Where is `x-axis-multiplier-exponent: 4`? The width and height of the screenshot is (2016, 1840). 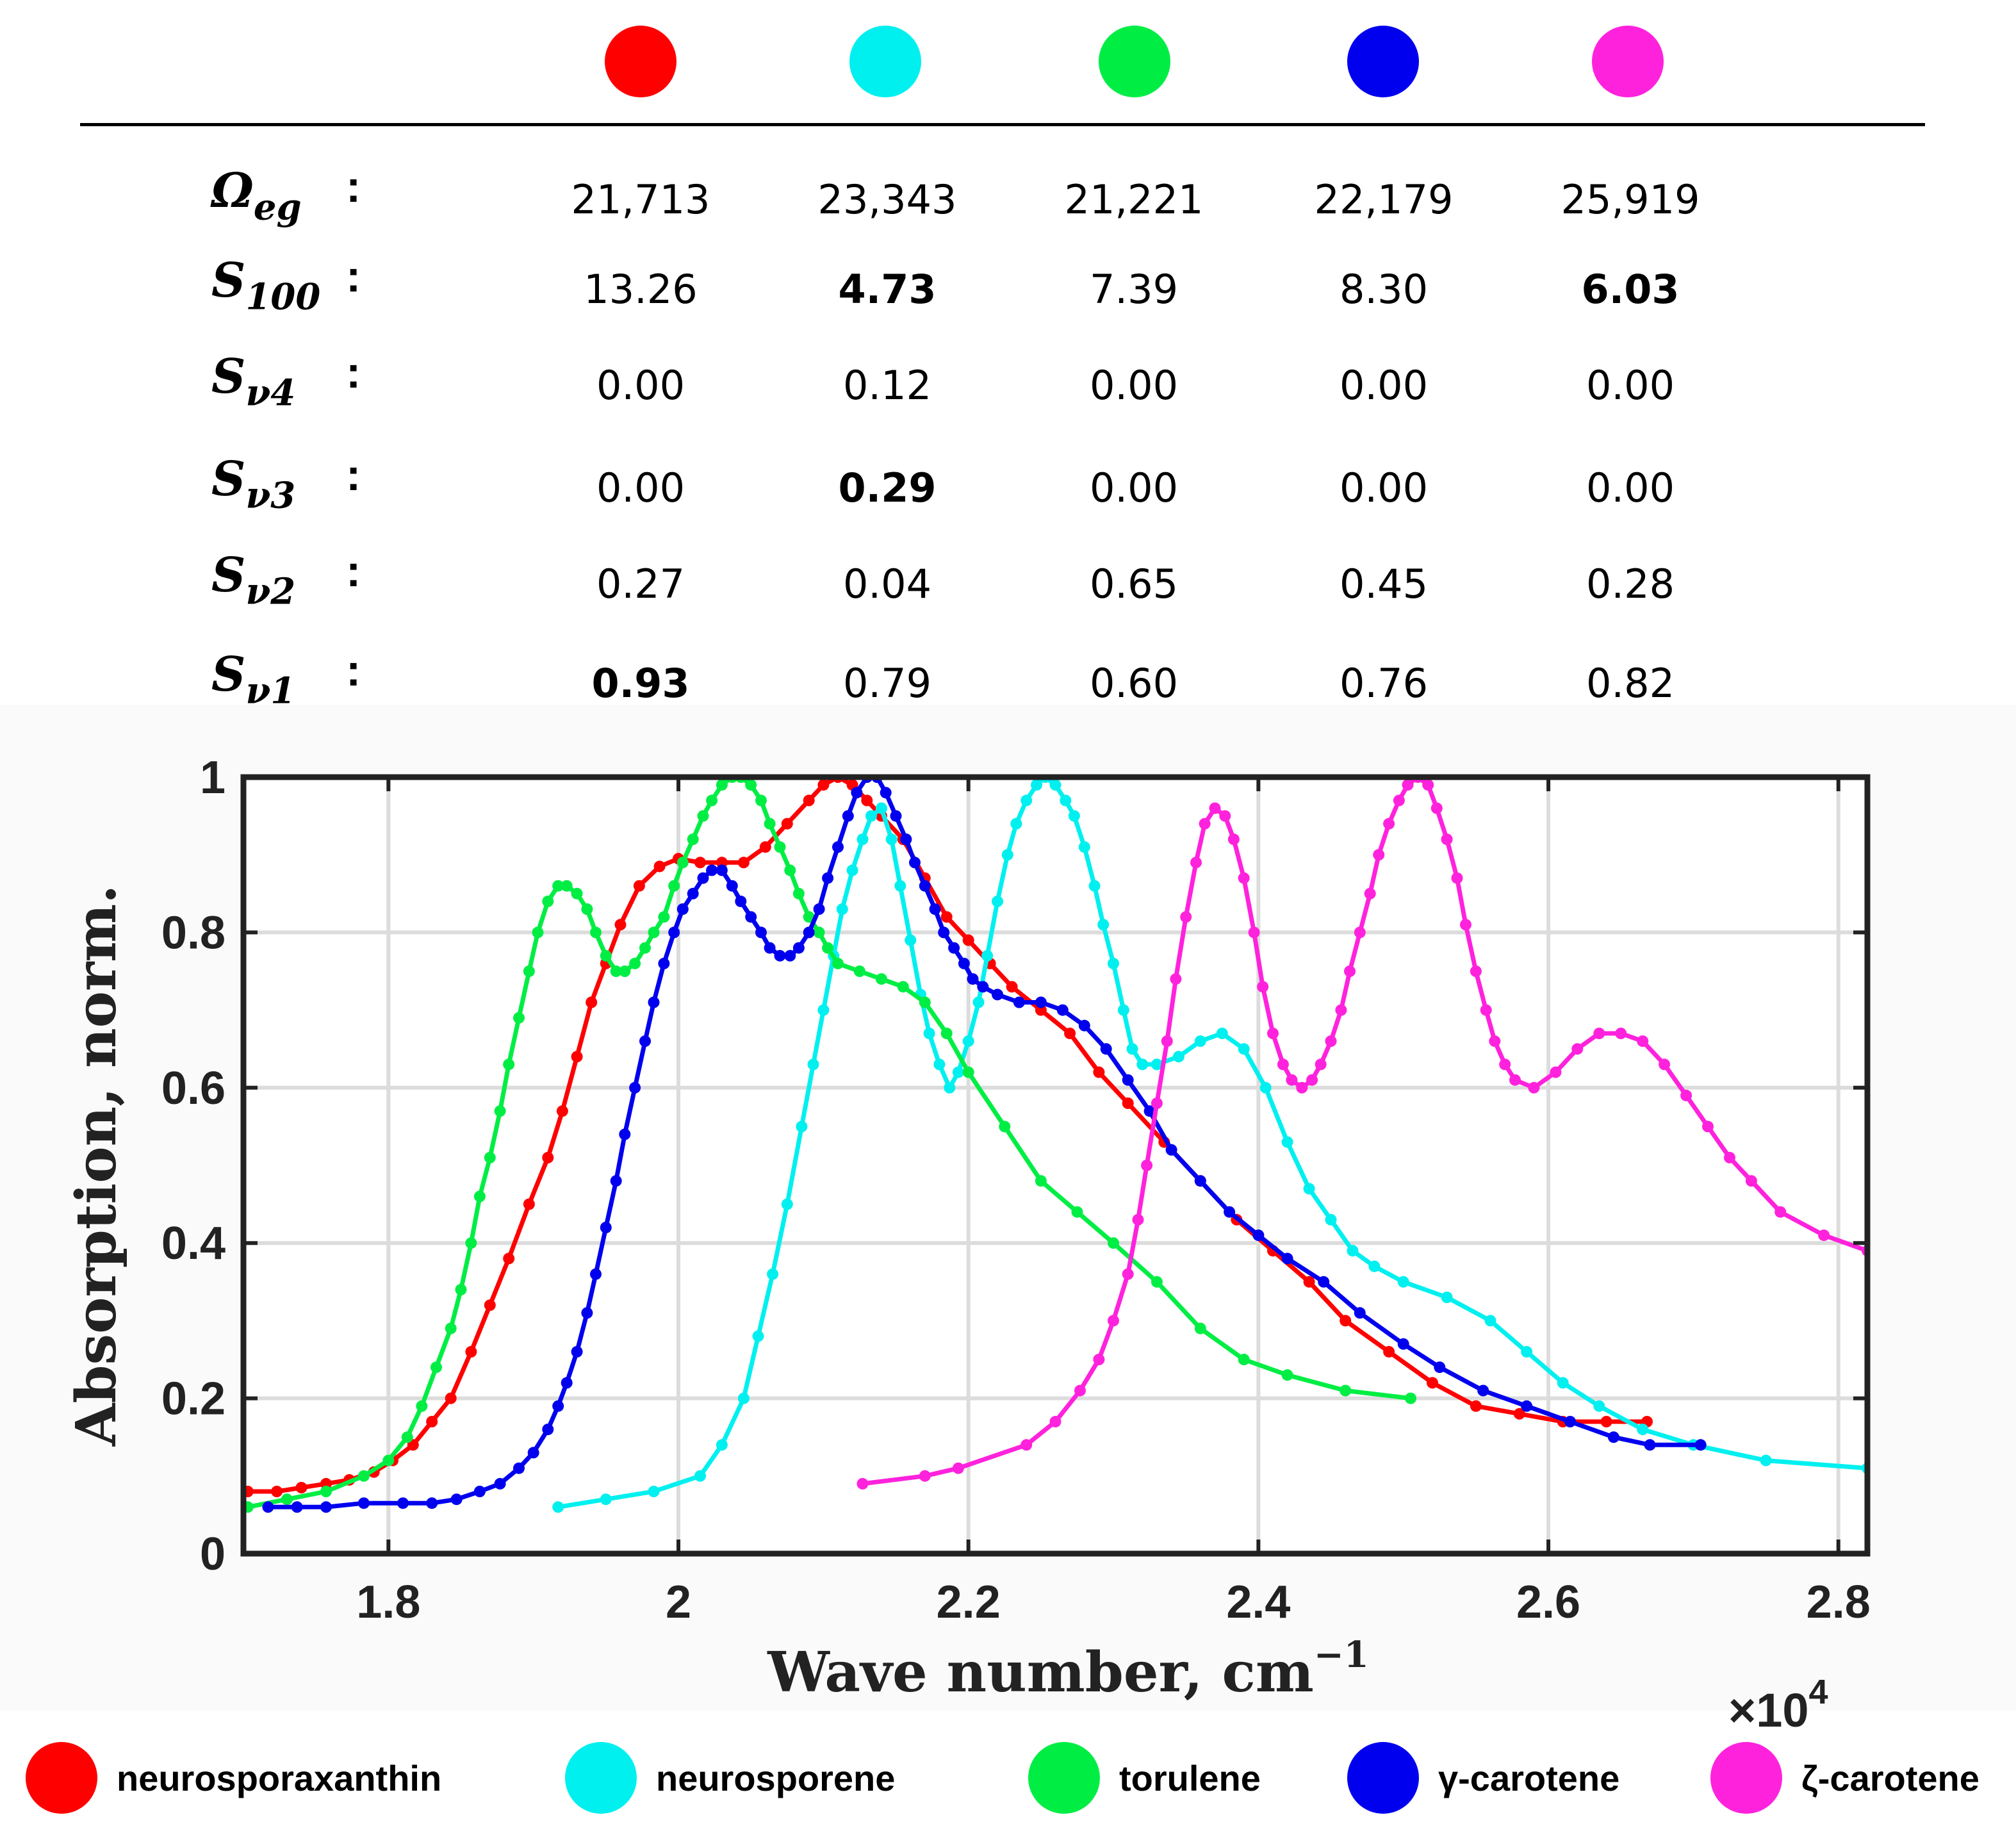 x-axis-multiplier-exponent: 4 is located at coordinates (1818, 1692).